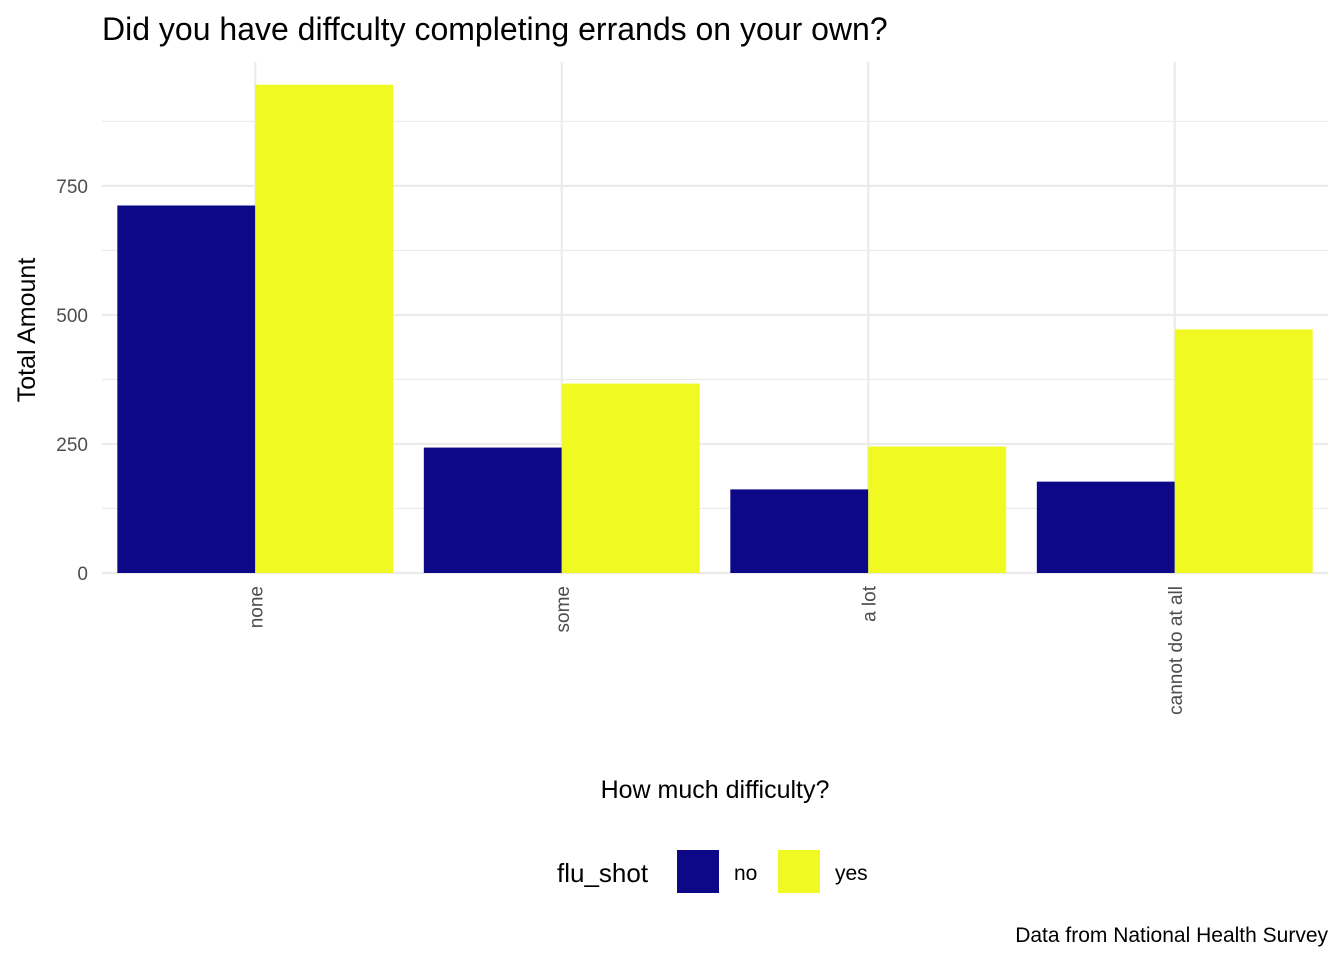  I want to click on bar-yes-none, so click(324, 328).